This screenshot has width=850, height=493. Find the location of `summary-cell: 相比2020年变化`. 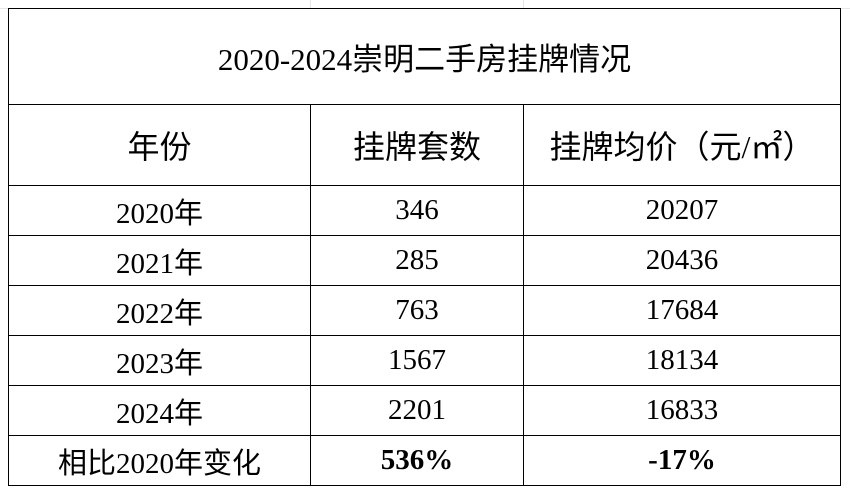

summary-cell: 相比2020年变化 is located at coordinates (159, 460).